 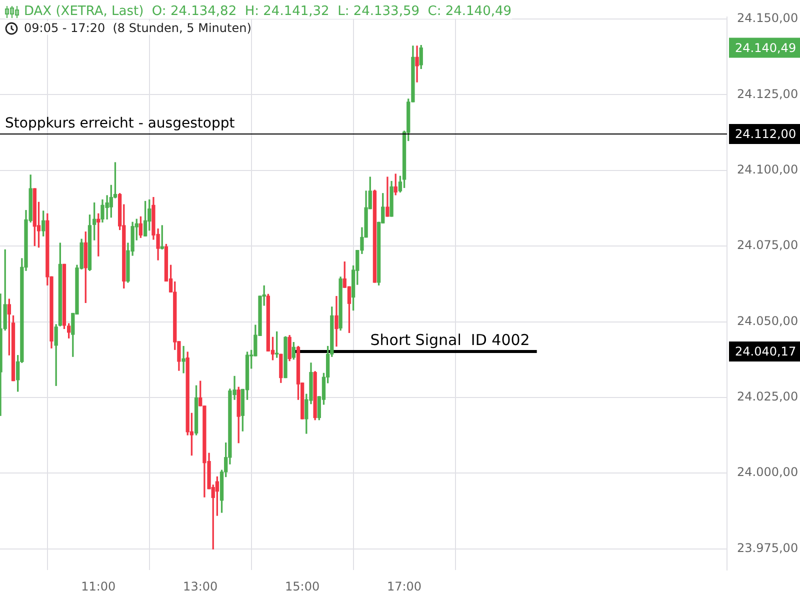 What do you see at coordinates (138, 28) in the screenshot?
I see `chart-subtitle: 09:05 - 17:20 (8 Stunden, 5 Minuten)` at bounding box center [138, 28].